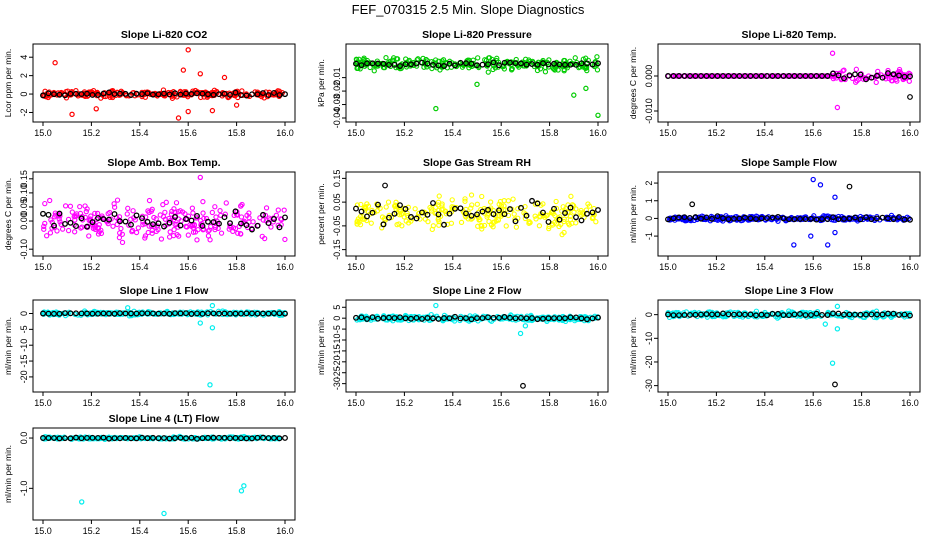 This screenshot has width=936, height=540. What do you see at coordinates (24, 438) in the screenshot?
I see `y-tick-label: 0.0` at bounding box center [24, 438].